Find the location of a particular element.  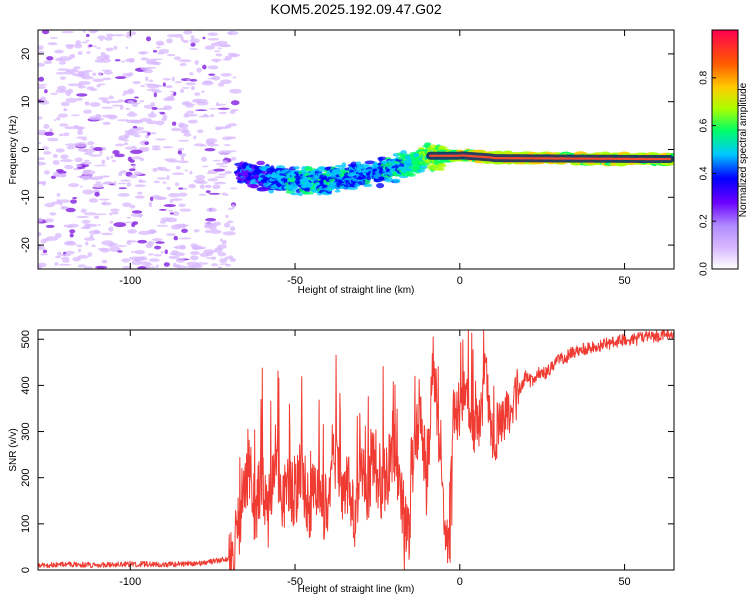

colorbar-tick-label: 0.0 is located at coordinates (704, 269).